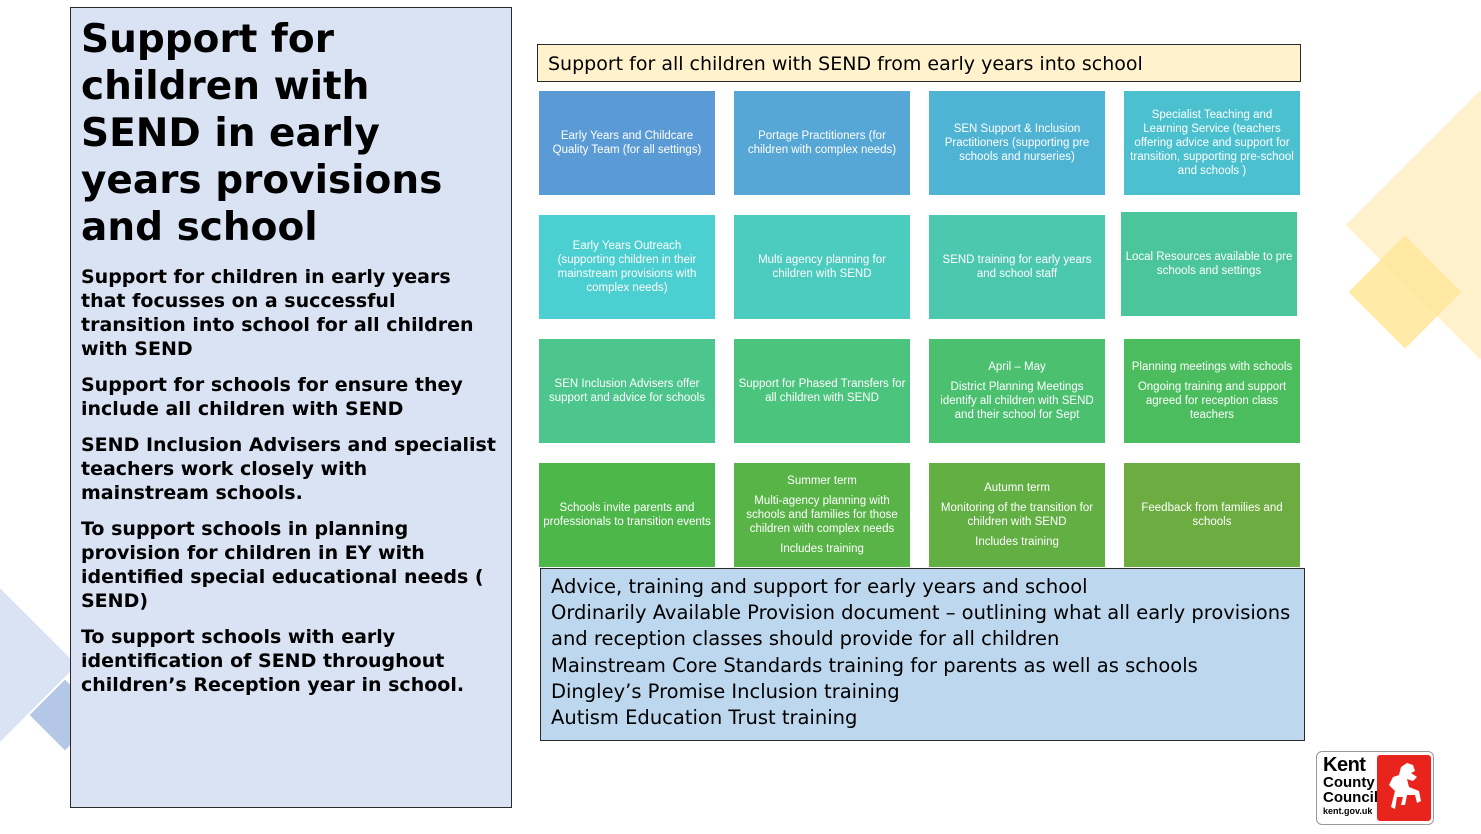 The image size is (1481, 834). I want to click on logo-url: kent.gov.uk, so click(1348, 811).